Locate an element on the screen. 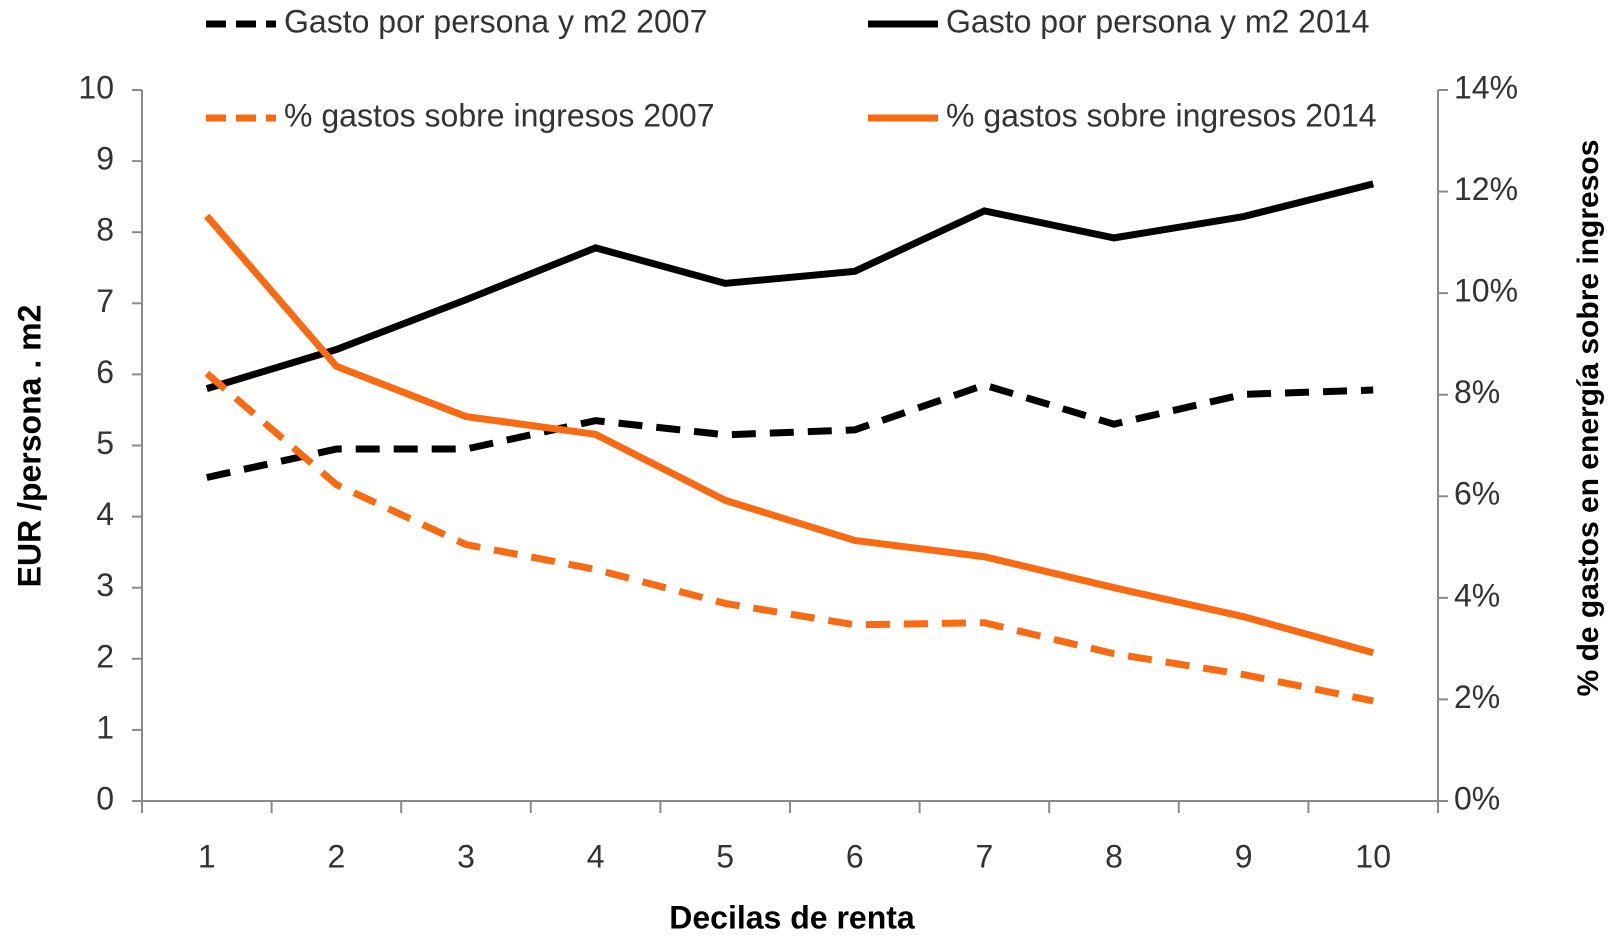 This screenshot has height=938, width=1614. y2-tick-label: 8% is located at coordinates (1477, 392).